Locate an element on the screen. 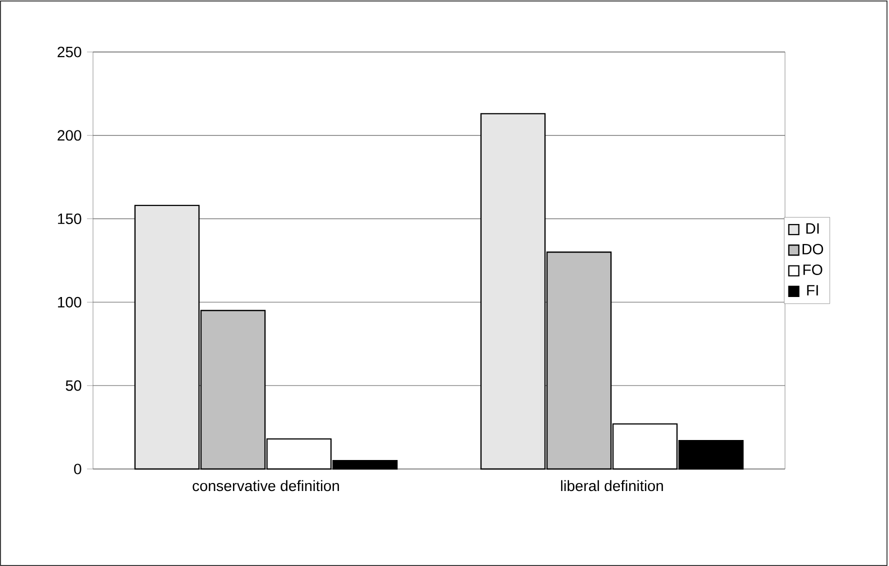  legend-label: FI is located at coordinates (812, 290).